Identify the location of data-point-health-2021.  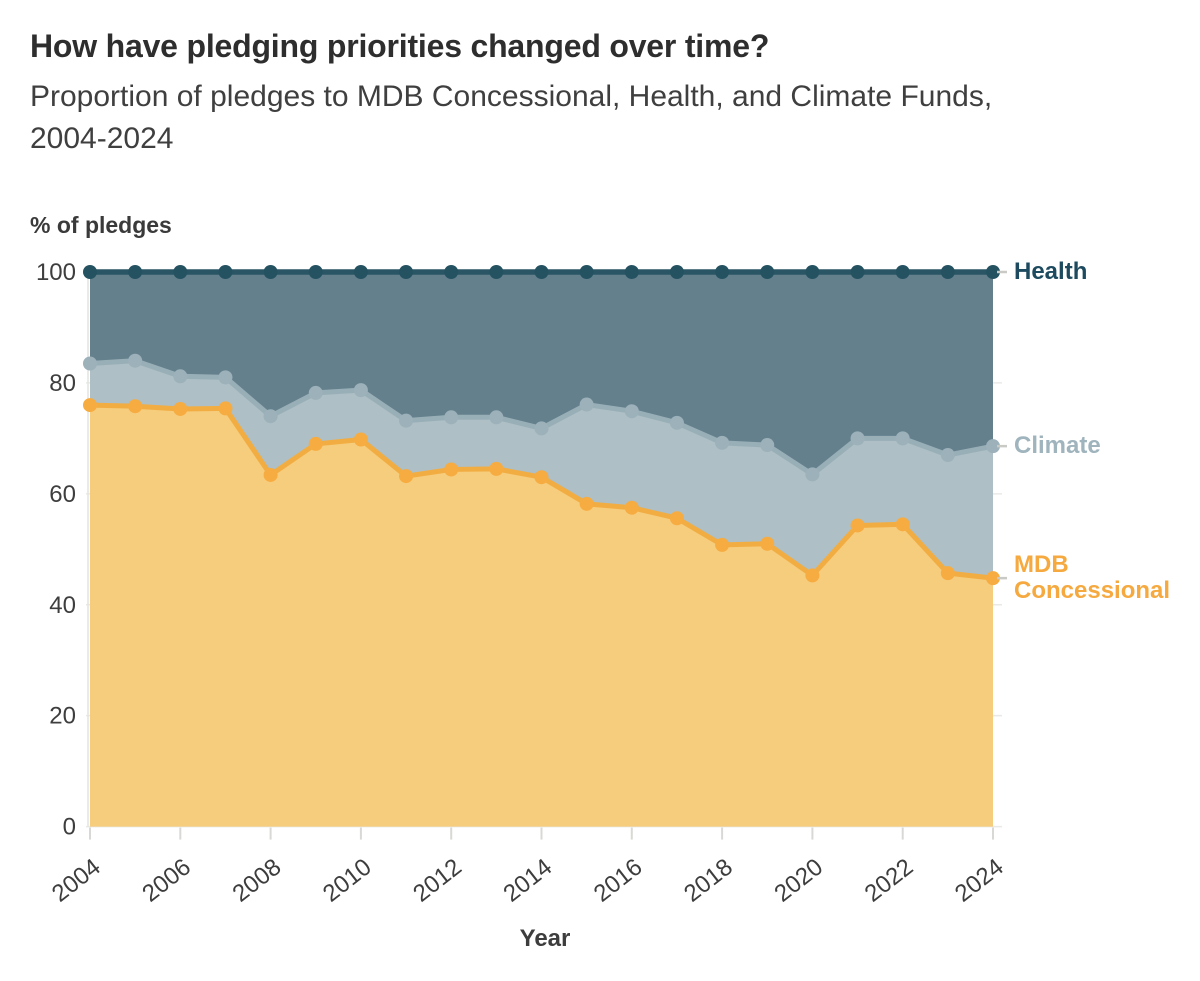
(857, 272).